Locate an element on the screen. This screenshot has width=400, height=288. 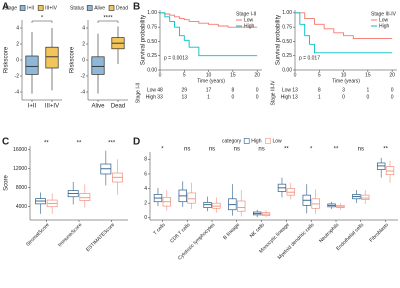
panel-label: B is located at coordinates (136, 7).